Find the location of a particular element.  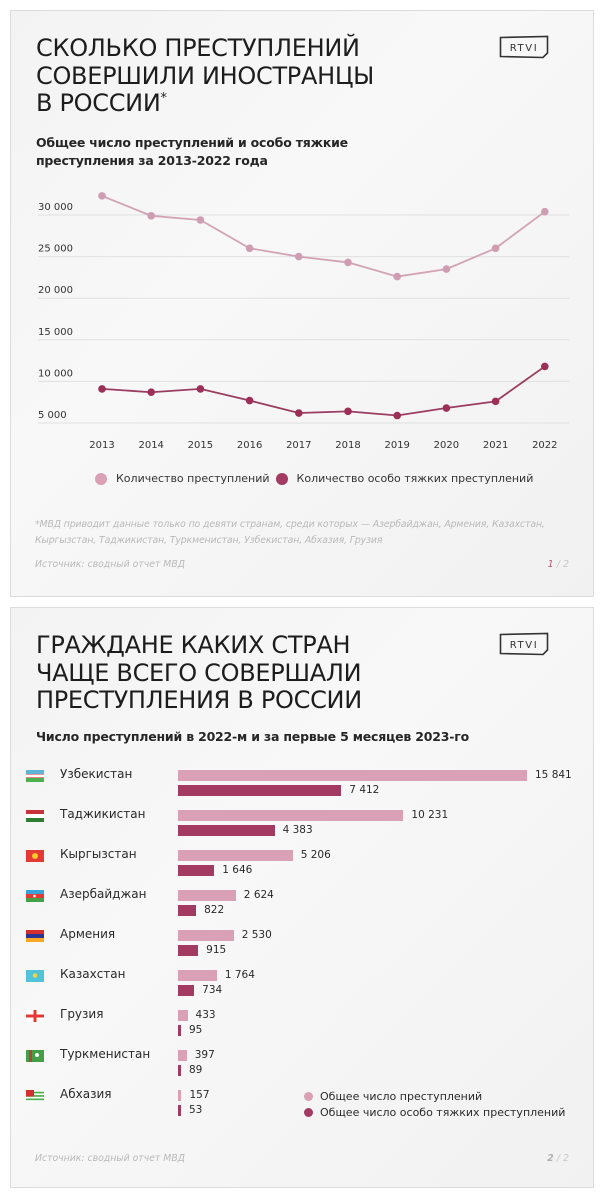

y-tick-label: 10 000 is located at coordinates (55, 373).